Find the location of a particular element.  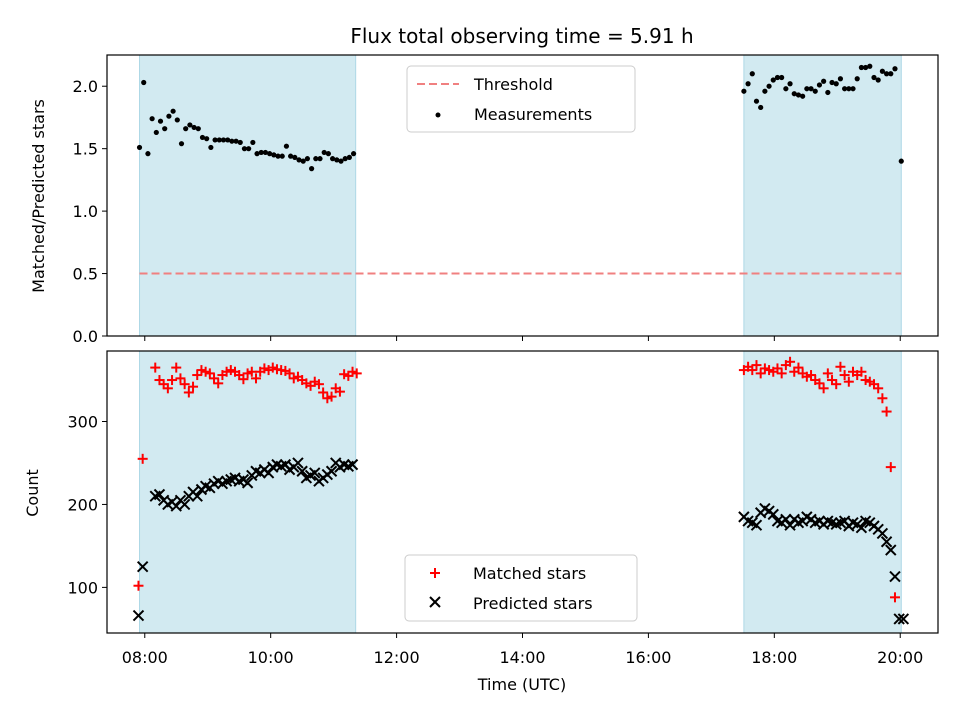

x-tick-label: 20:00 is located at coordinates (900, 657).